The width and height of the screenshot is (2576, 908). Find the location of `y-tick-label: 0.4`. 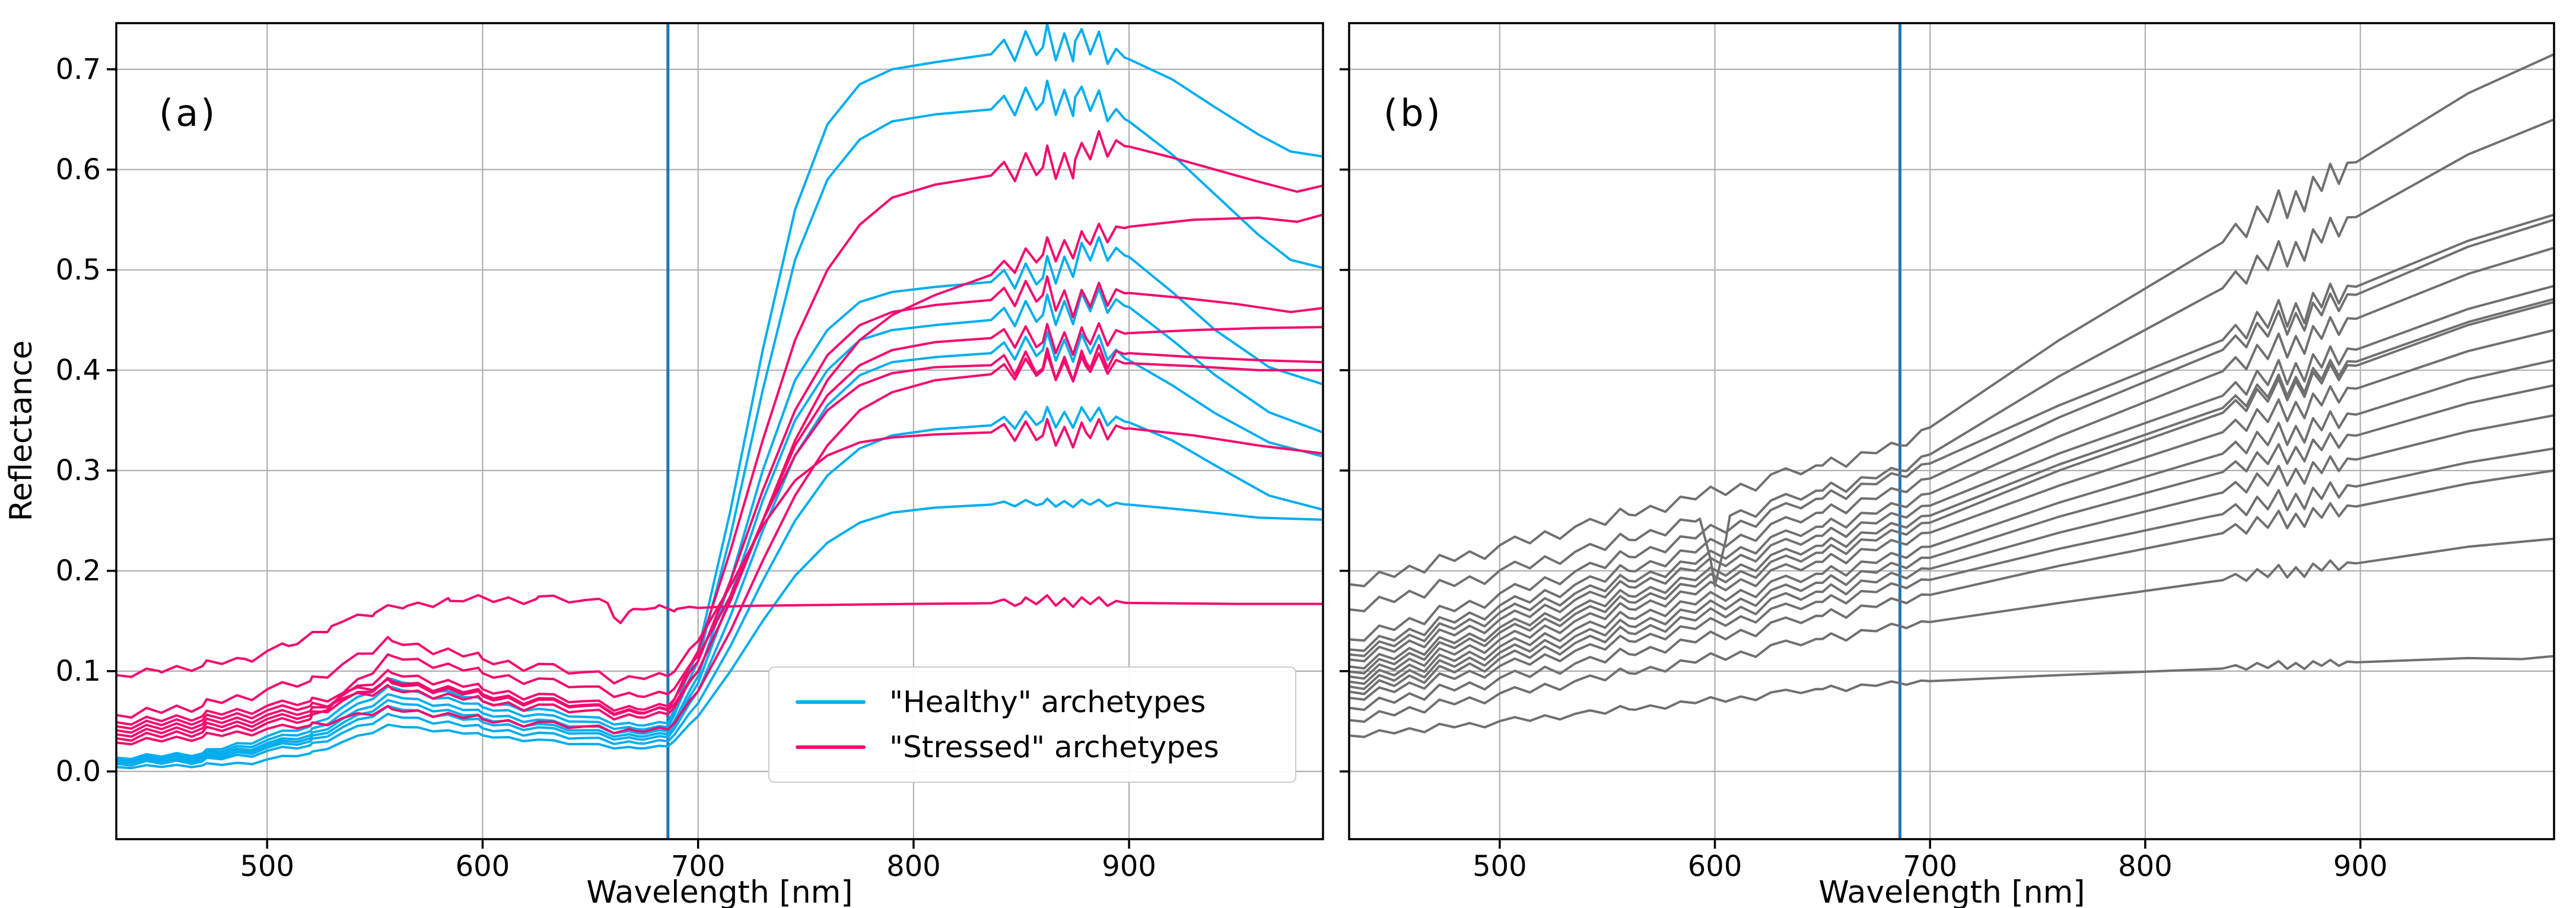

y-tick-label: 0.4 is located at coordinates (78, 370).